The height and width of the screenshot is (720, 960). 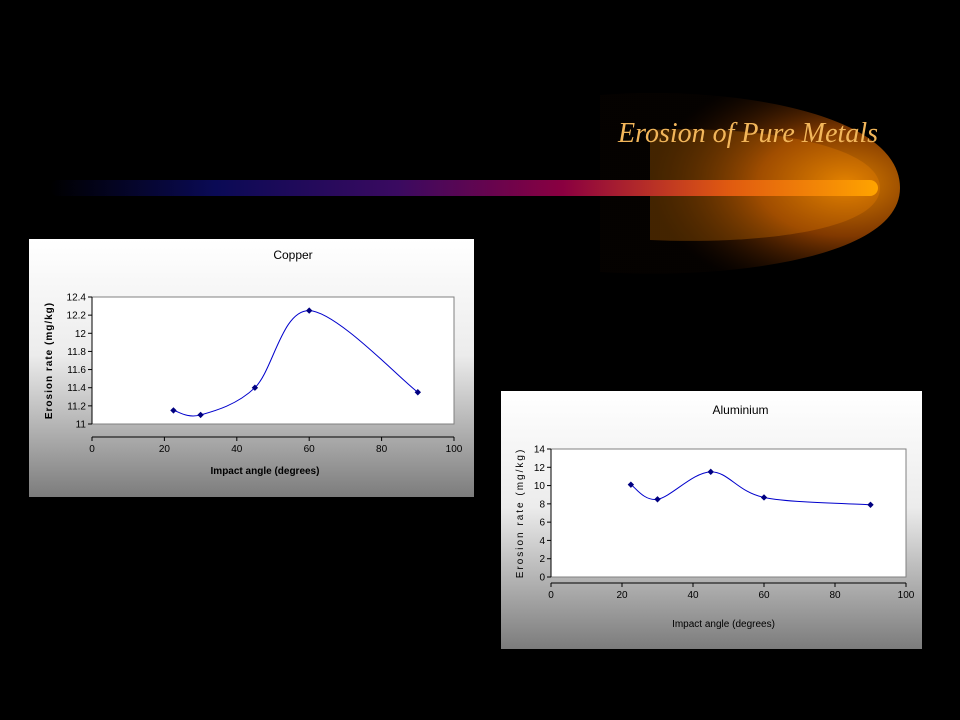 What do you see at coordinates (542, 559) in the screenshot?
I see `y-tick-label: 2` at bounding box center [542, 559].